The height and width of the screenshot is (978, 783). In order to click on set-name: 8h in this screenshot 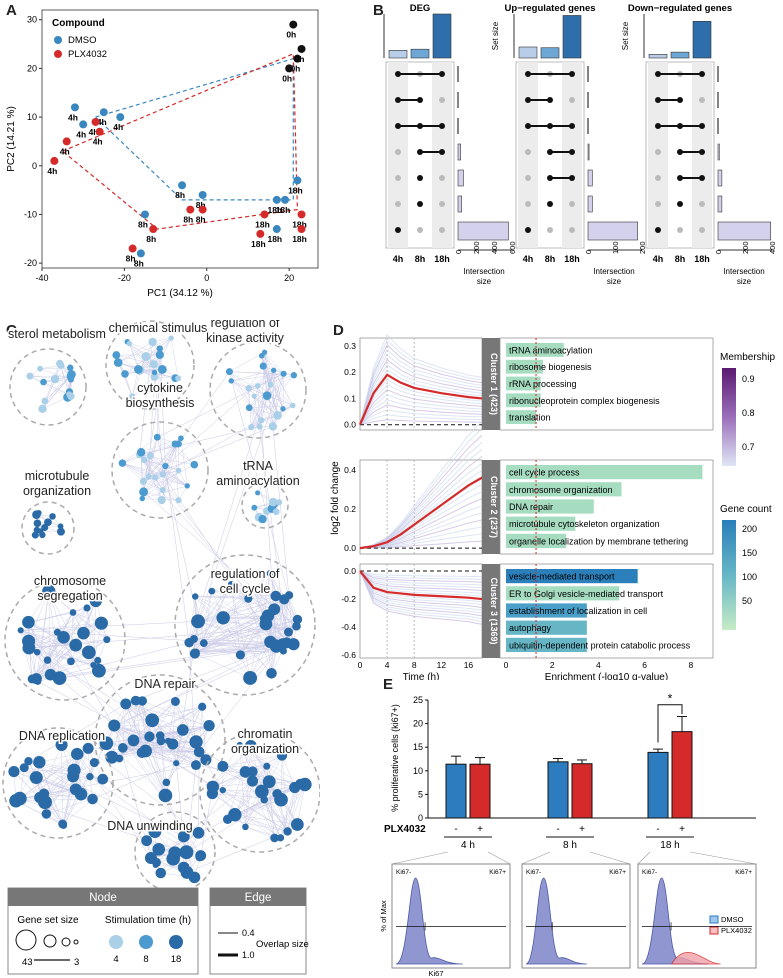, I will do `click(680, 259)`.